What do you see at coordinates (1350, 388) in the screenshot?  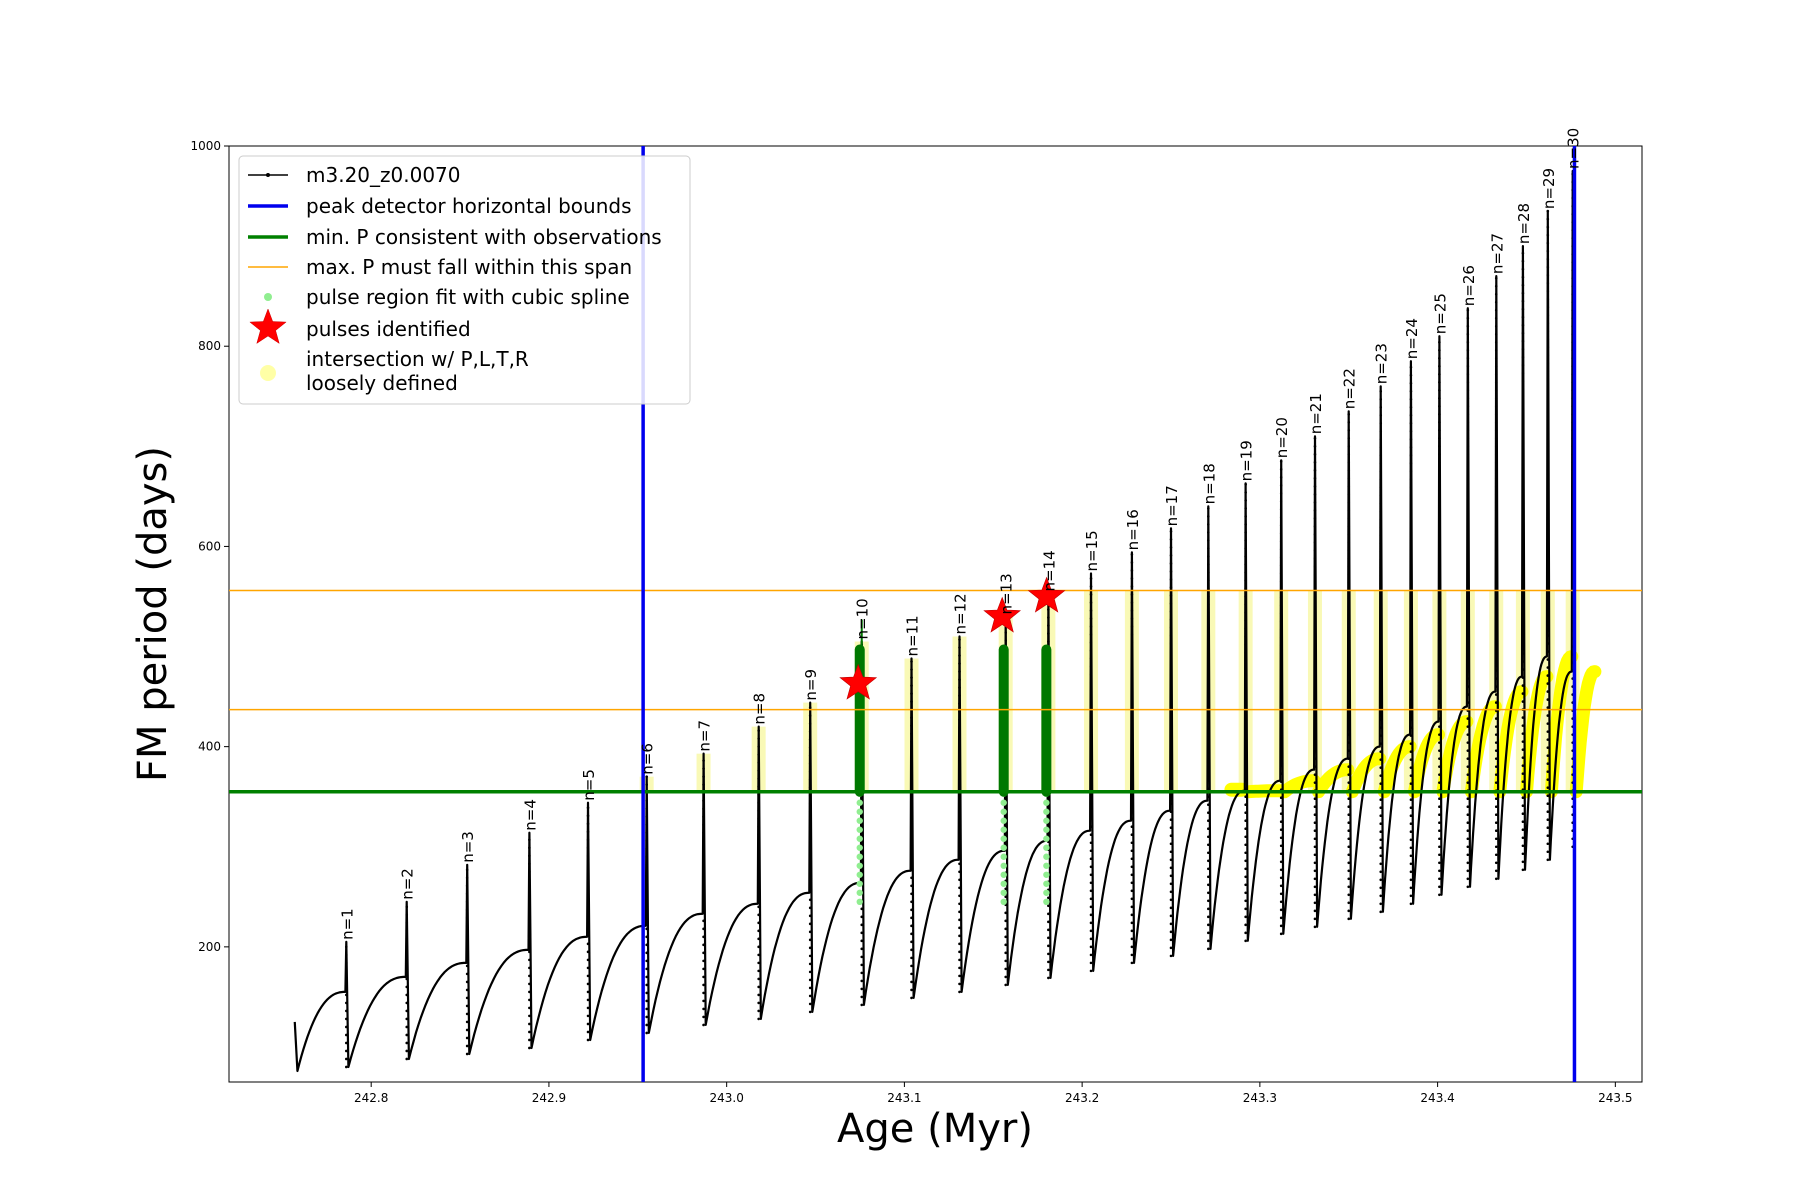 I see `pulse-label: n=22` at bounding box center [1350, 388].